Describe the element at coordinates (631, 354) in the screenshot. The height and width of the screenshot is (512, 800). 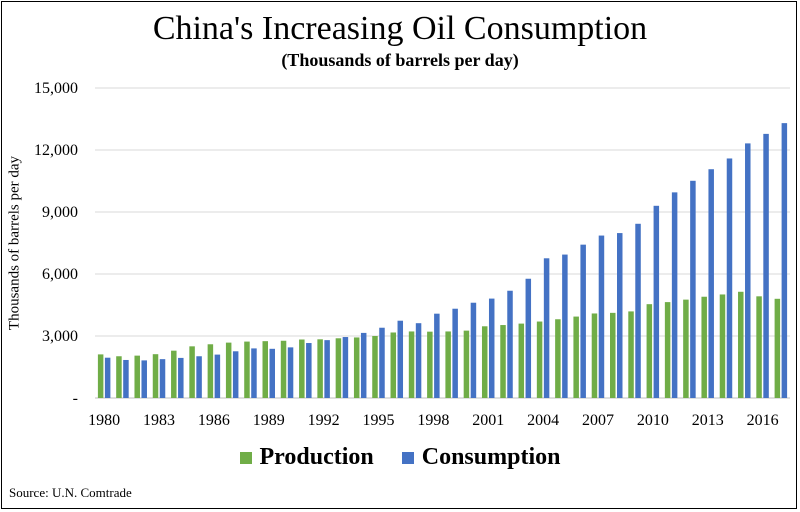
I see `bar-production-2009` at that location.